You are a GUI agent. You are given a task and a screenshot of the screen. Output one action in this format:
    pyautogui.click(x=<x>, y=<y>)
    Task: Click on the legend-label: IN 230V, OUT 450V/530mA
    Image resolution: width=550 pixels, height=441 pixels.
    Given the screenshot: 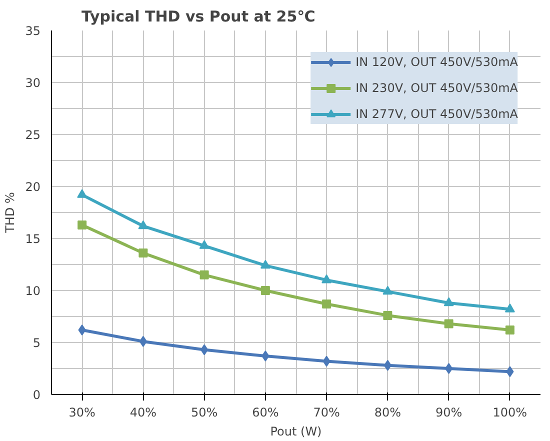 What is the action you would take?
    pyautogui.click(x=437, y=88)
    